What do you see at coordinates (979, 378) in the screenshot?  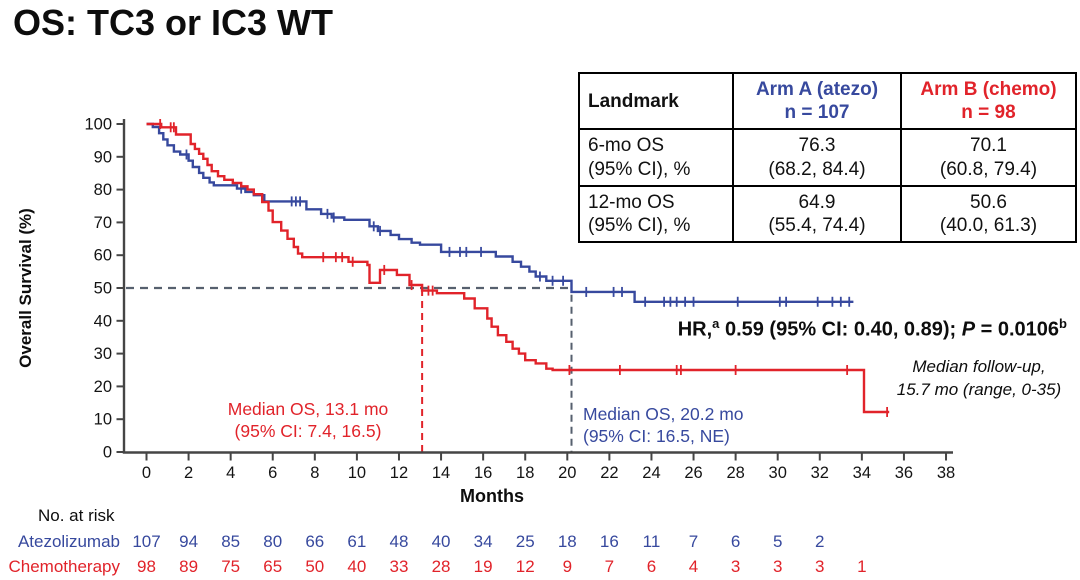 I see `median-followup-annotation: Median follow-up, 15.7 mo (range, 0-35)` at bounding box center [979, 378].